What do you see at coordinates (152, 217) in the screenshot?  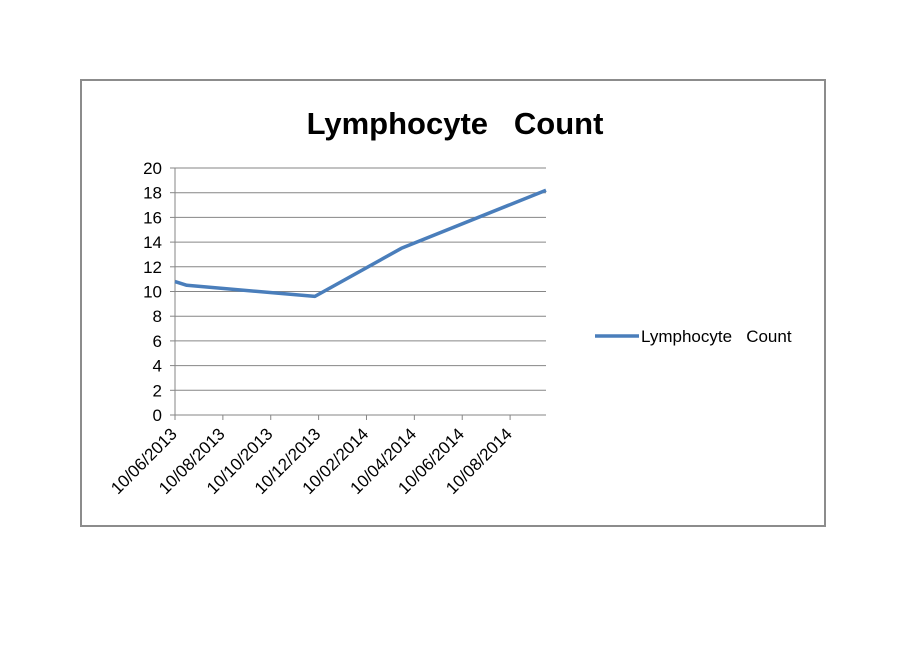 I see `y-tick-label: 16` at bounding box center [152, 217].